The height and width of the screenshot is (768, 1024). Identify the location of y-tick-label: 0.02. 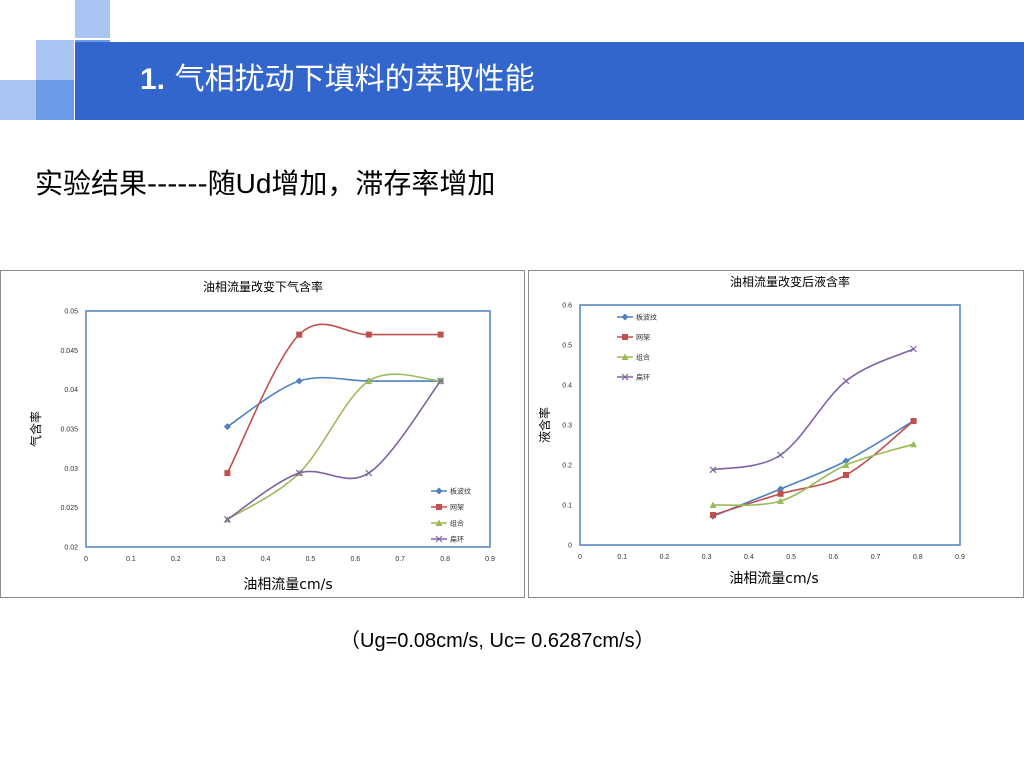
(71, 548).